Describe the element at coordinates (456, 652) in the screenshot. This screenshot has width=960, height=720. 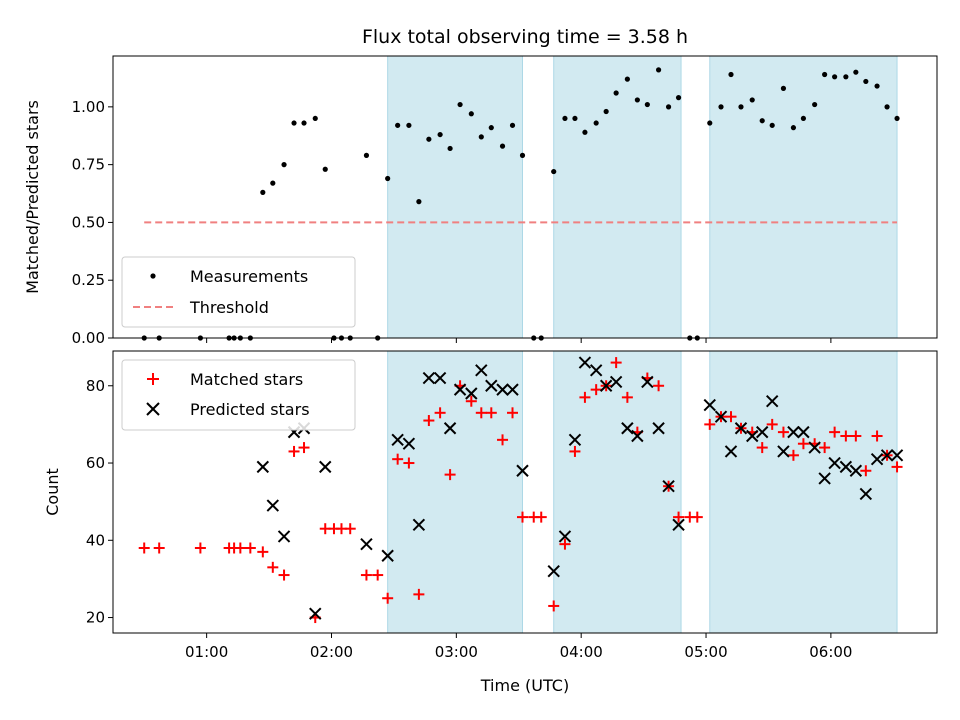
I see `x-tick-label: 03:00` at that location.